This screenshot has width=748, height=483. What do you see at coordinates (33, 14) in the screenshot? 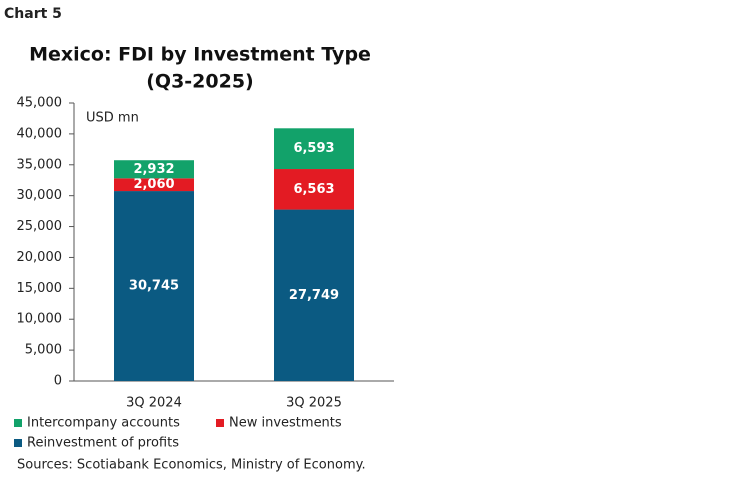
I see `chart-label: Chart 5` at bounding box center [33, 14].